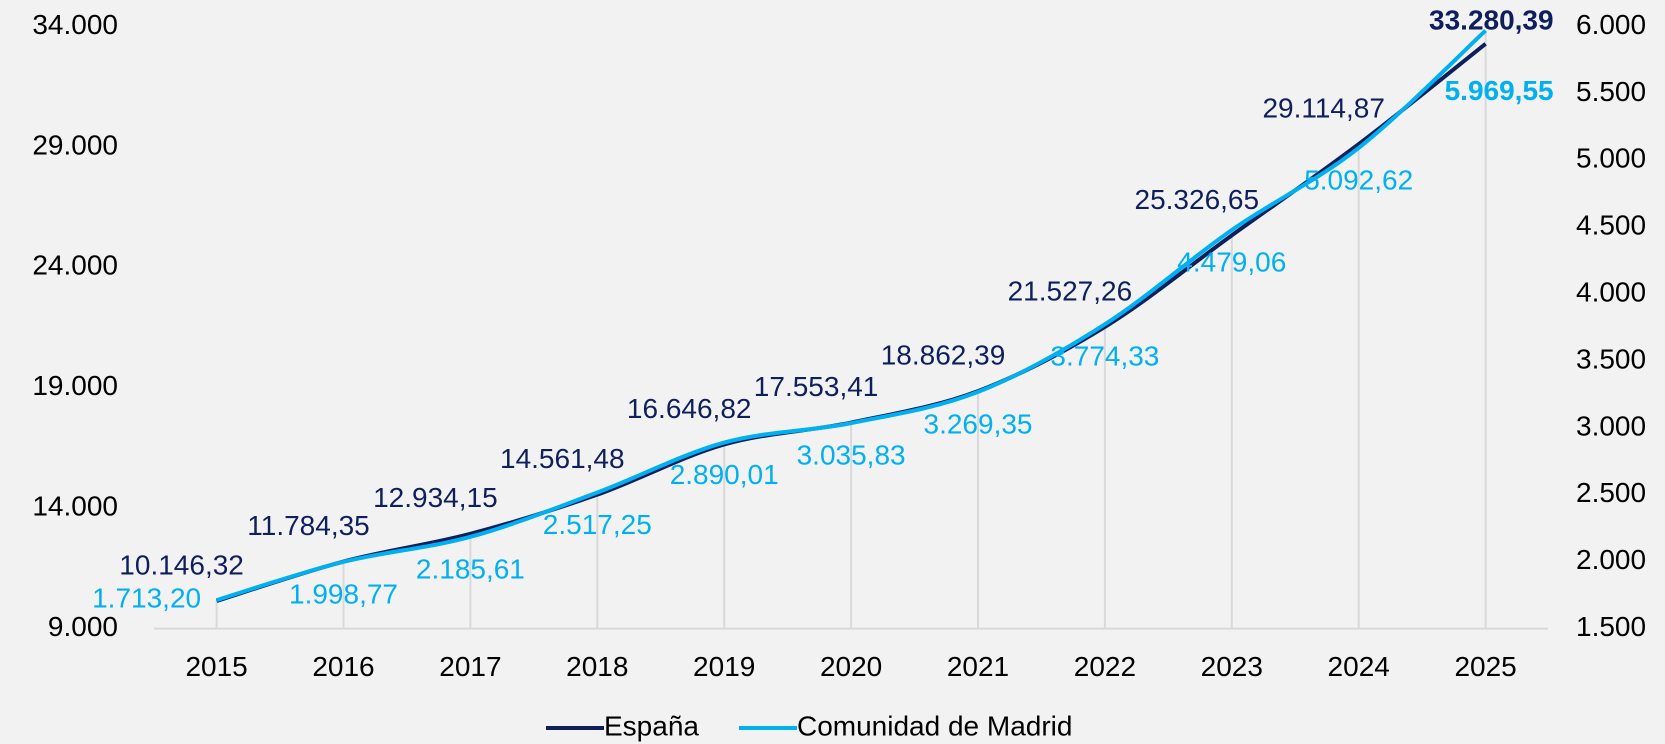  What do you see at coordinates (216, 666) in the screenshot?
I see `x-tick-label: 2015` at bounding box center [216, 666].